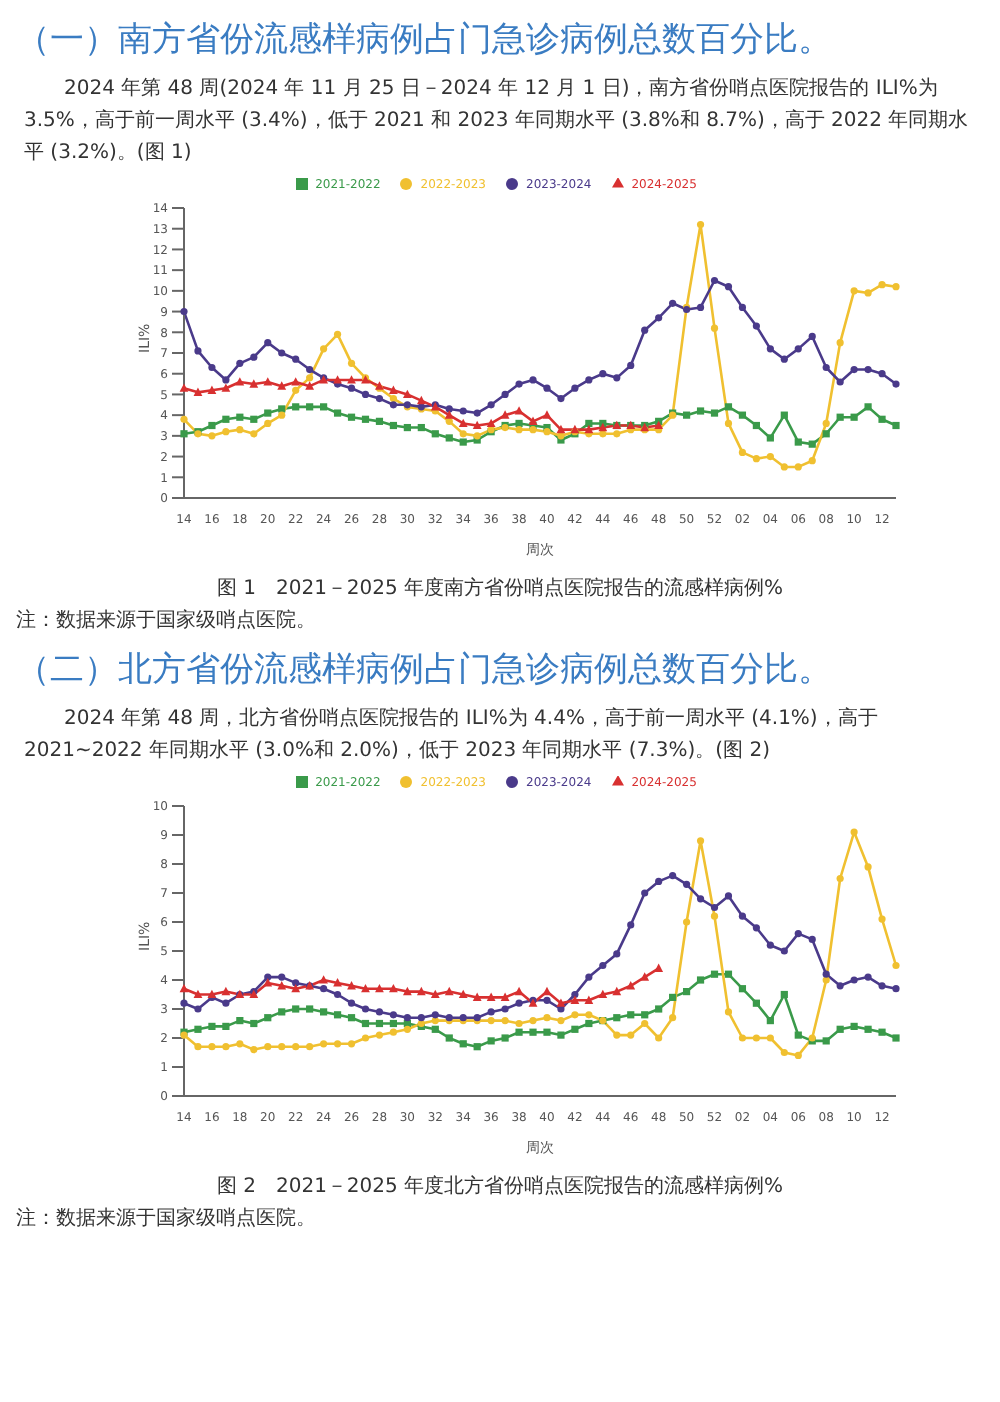 This screenshot has height=1402, width=1000. What do you see at coordinates (500, 588) in the screenshot?
I see `caption: 图 1 2021－2025 年度南方省份哨点医院报告的流感样病例%` at bounding box center [500, 588].